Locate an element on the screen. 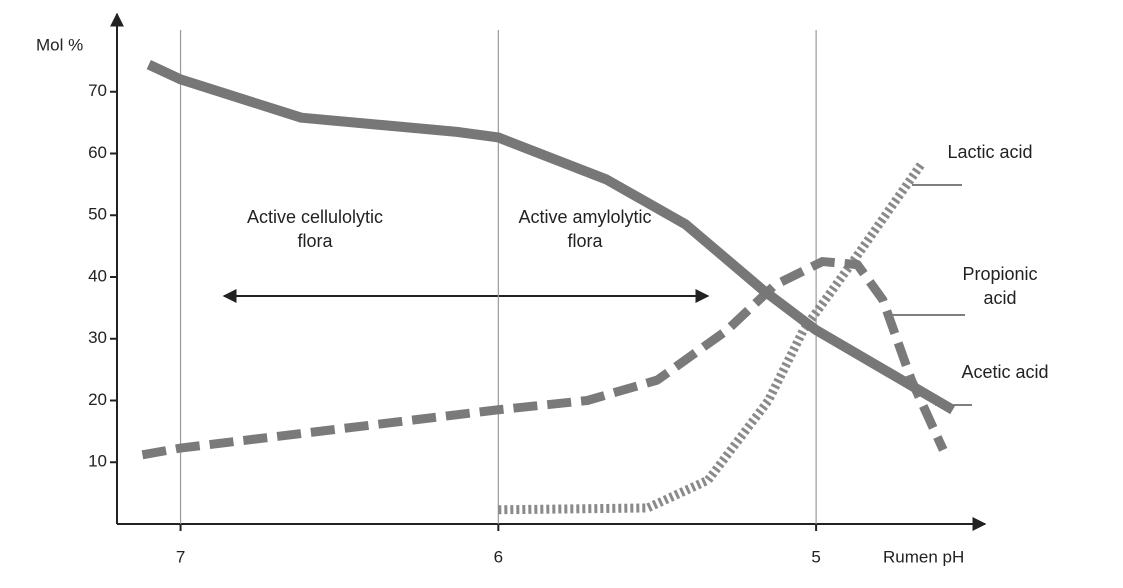 This screenshot has width=1123, height=588. y-tick-label: 50 is located at coordinates (97, 214).